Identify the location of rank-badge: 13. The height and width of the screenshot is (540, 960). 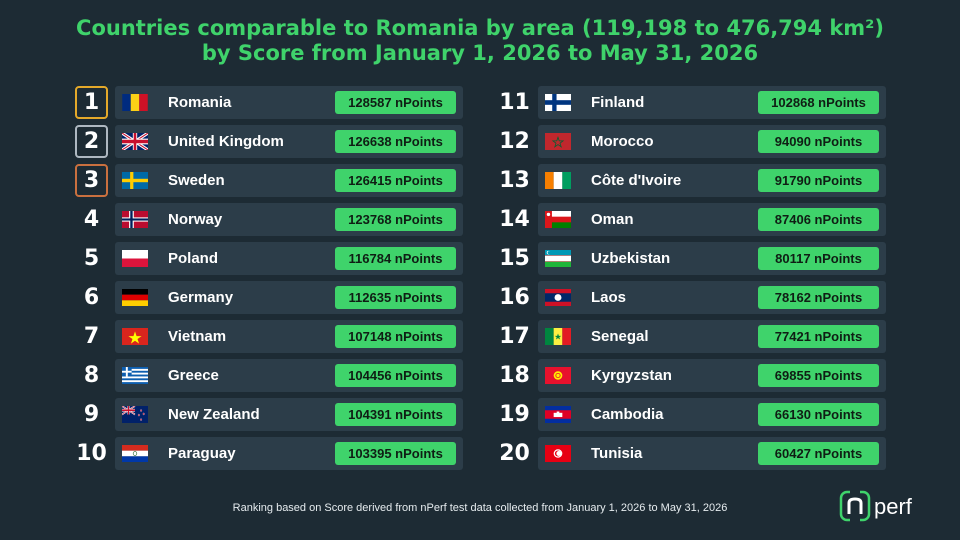
(514, 180).